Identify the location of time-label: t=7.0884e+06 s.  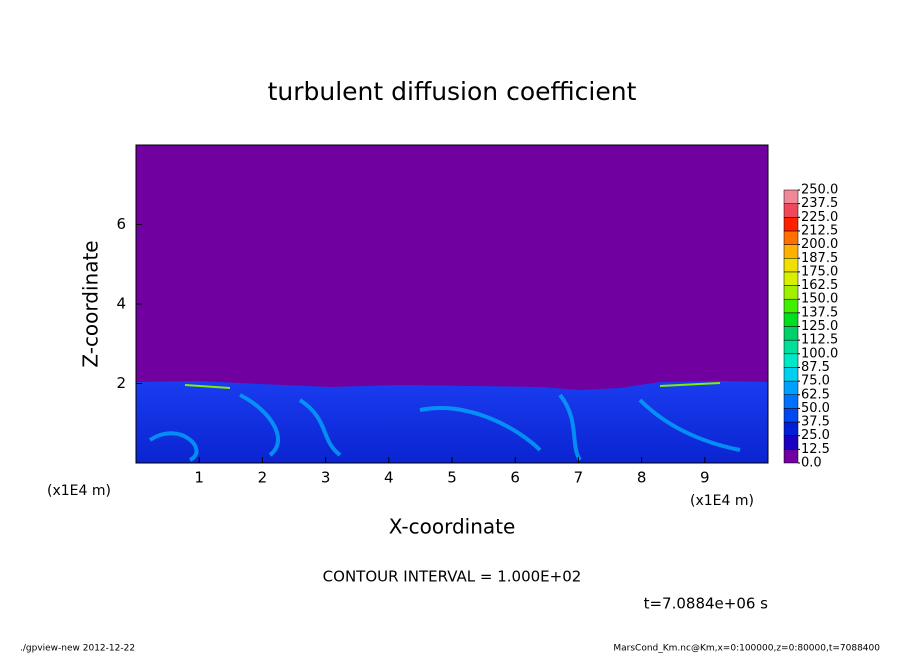
(706, 604).